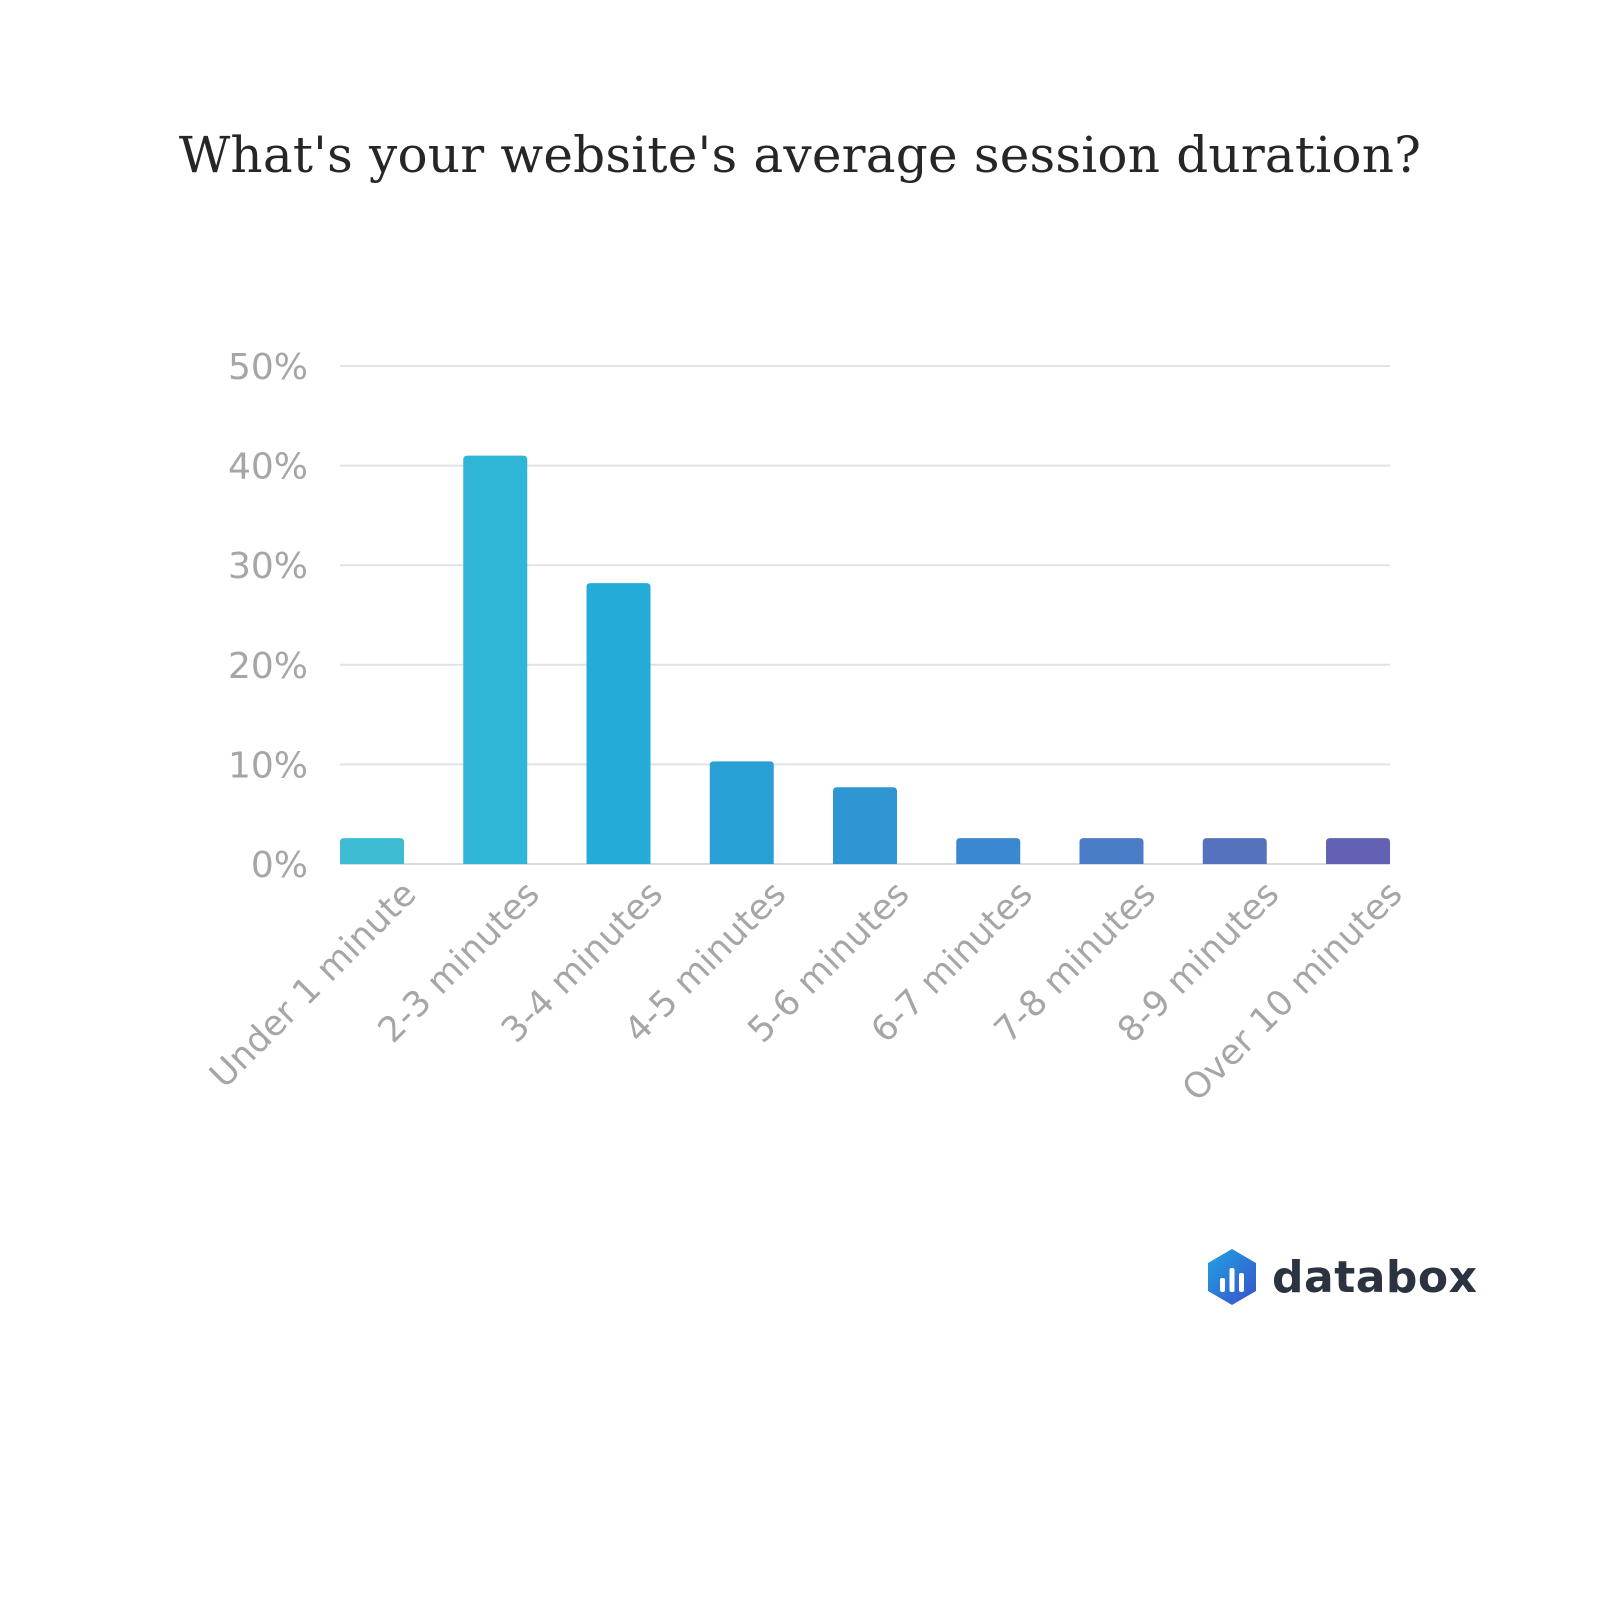 This screenshot has width=1600, height=1600. What do you see at coordinates (1111, 851) in the screenshot?
I see `bar-7-8-minutes` at bounding box center [1111, 851].